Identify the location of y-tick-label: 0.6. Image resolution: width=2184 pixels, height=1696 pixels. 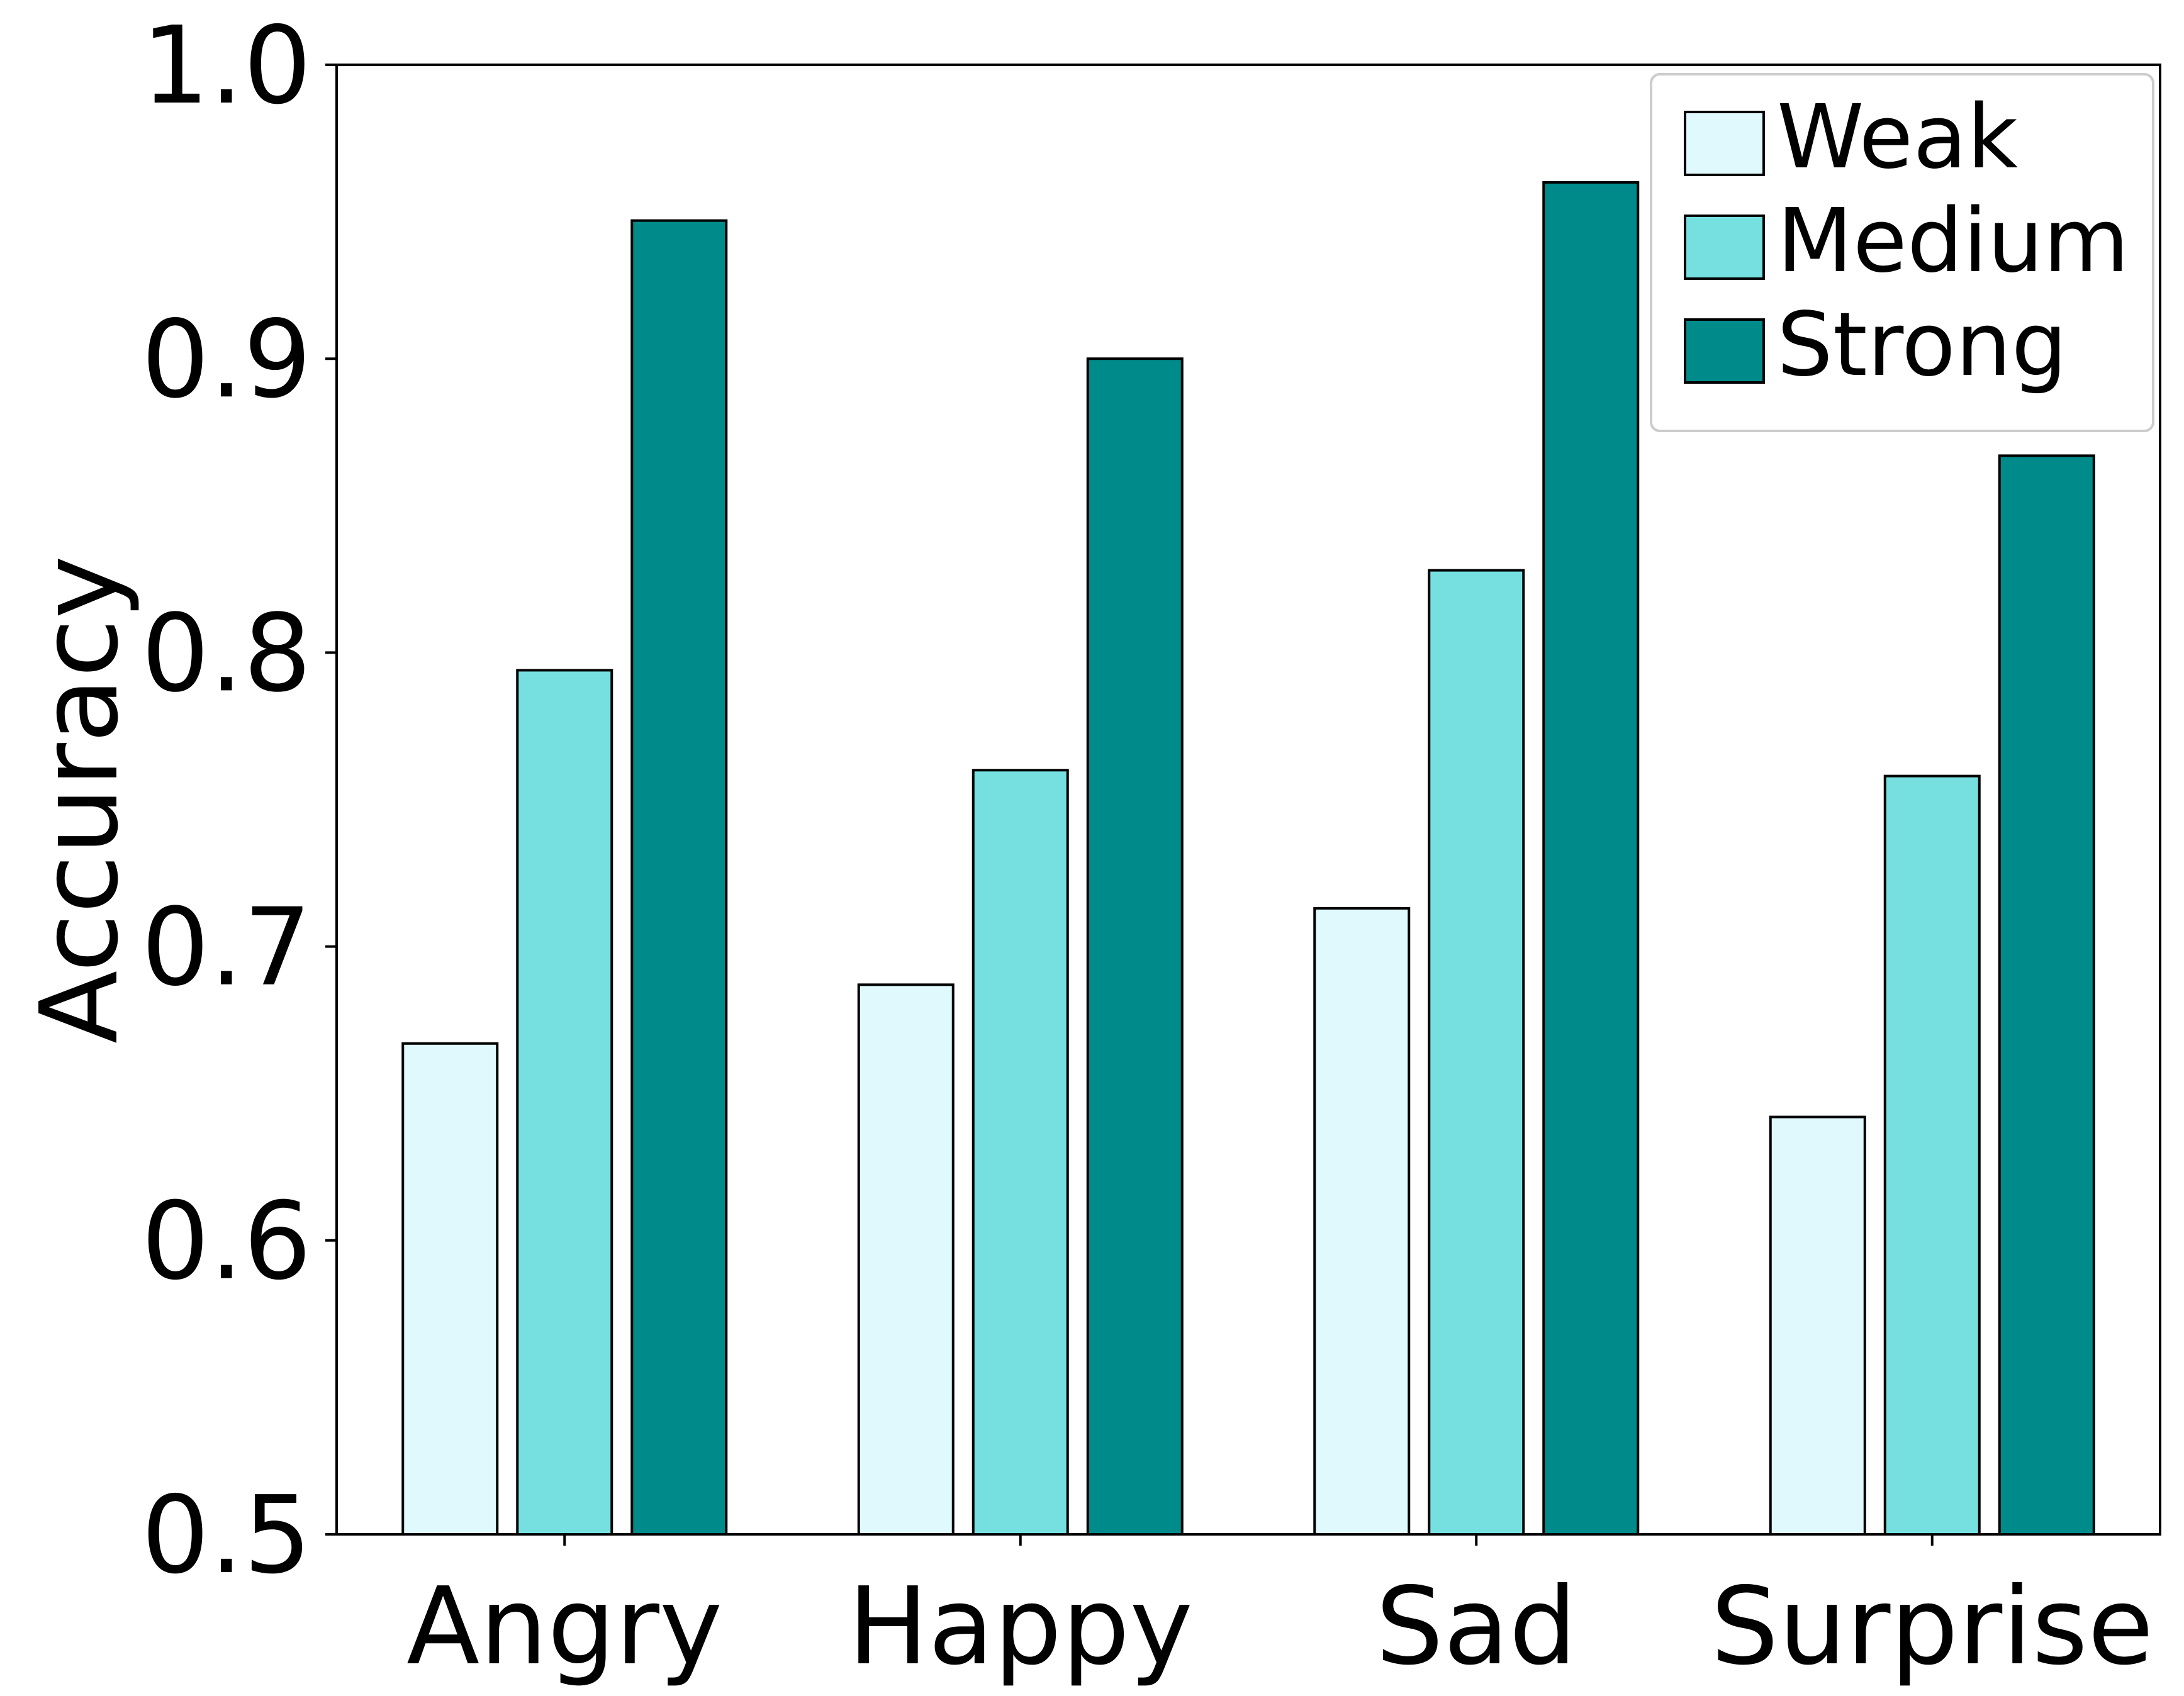
(226, 1242).